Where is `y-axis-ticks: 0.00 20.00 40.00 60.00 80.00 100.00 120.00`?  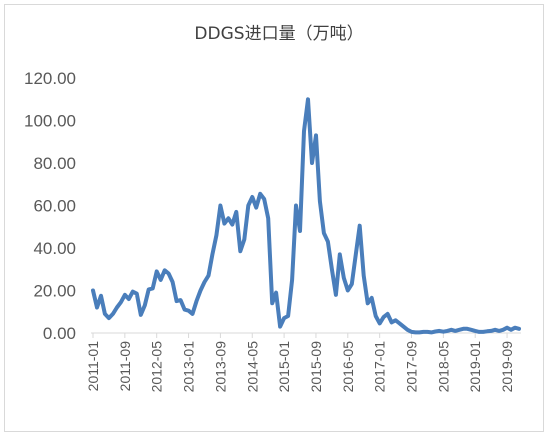
y-axis-ticks: 0.00 20.00 40.00 60.00 80.00 100.00 120.00 is located at coordinates (50, 206).